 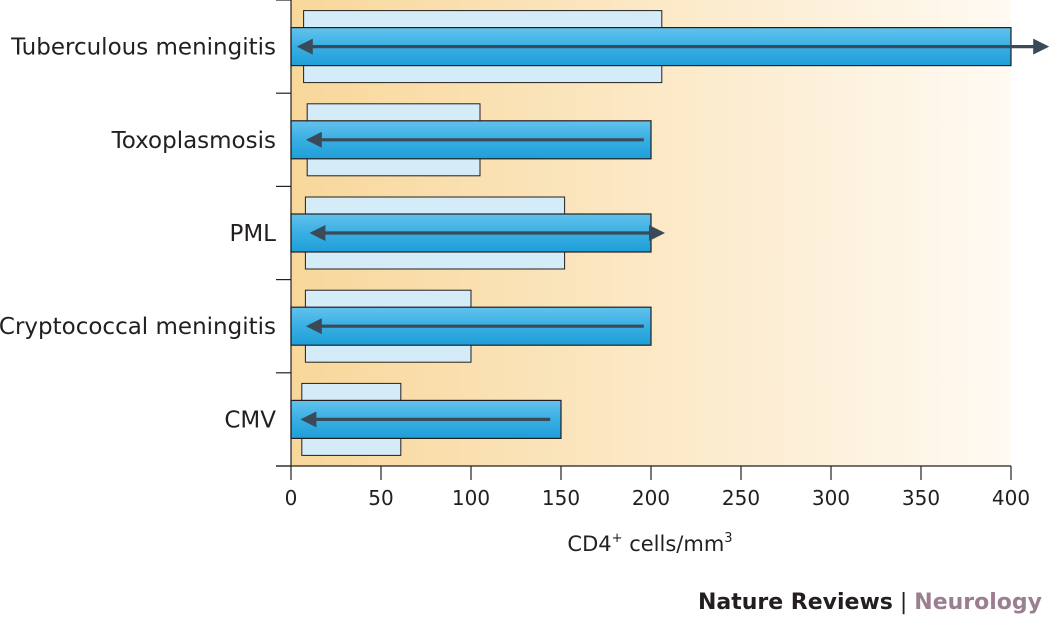 What do you see at coordinates (291, 498) in the screenshot?
I see `x-tick-label: 0` at bounding box center [291, 498].